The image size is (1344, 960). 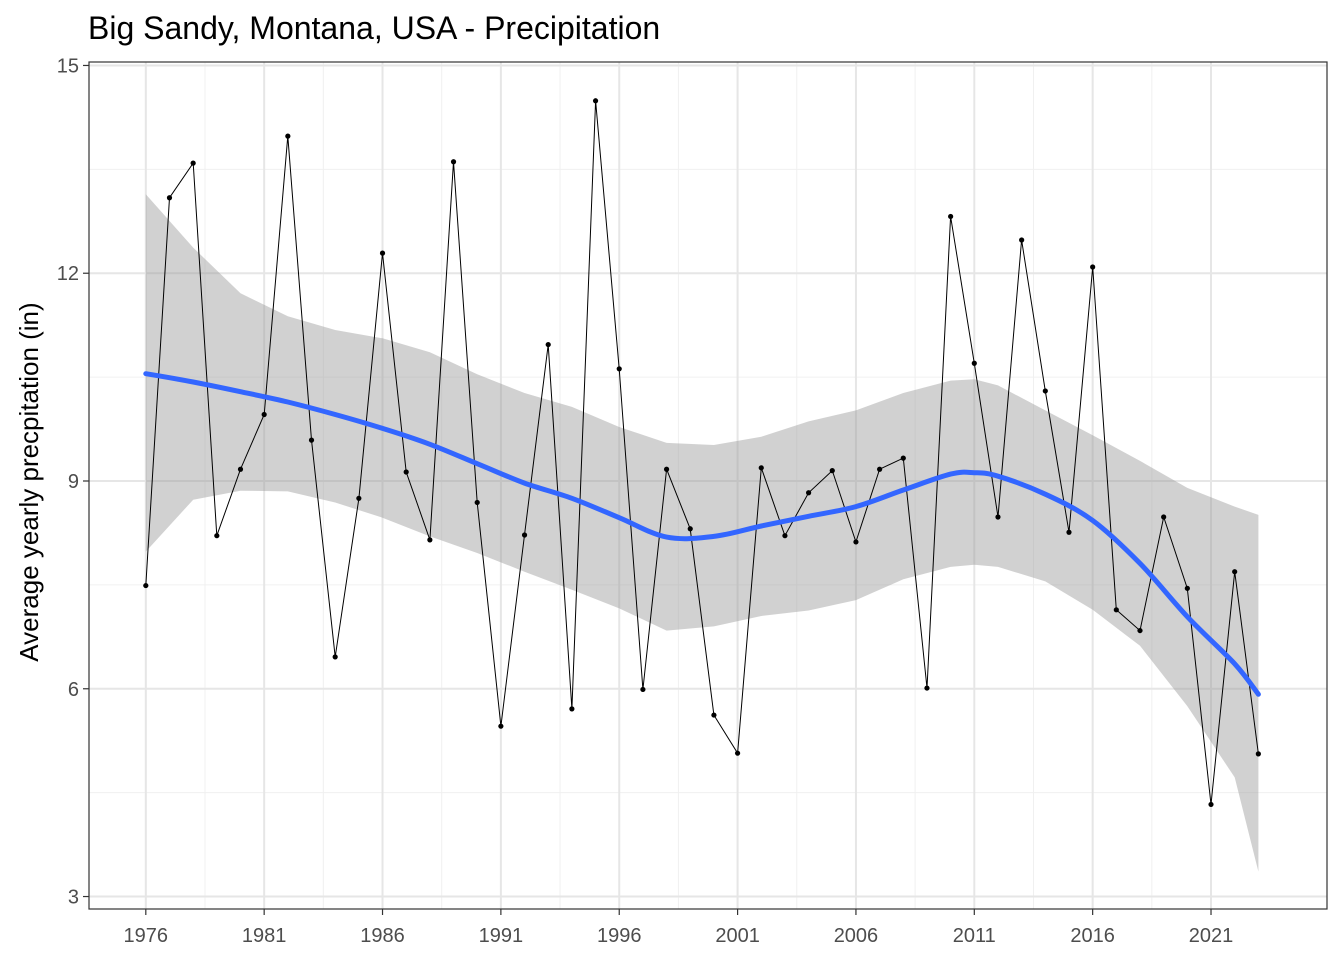 I want to click on x-tick-label: 1976, so click(x=146, y=936).